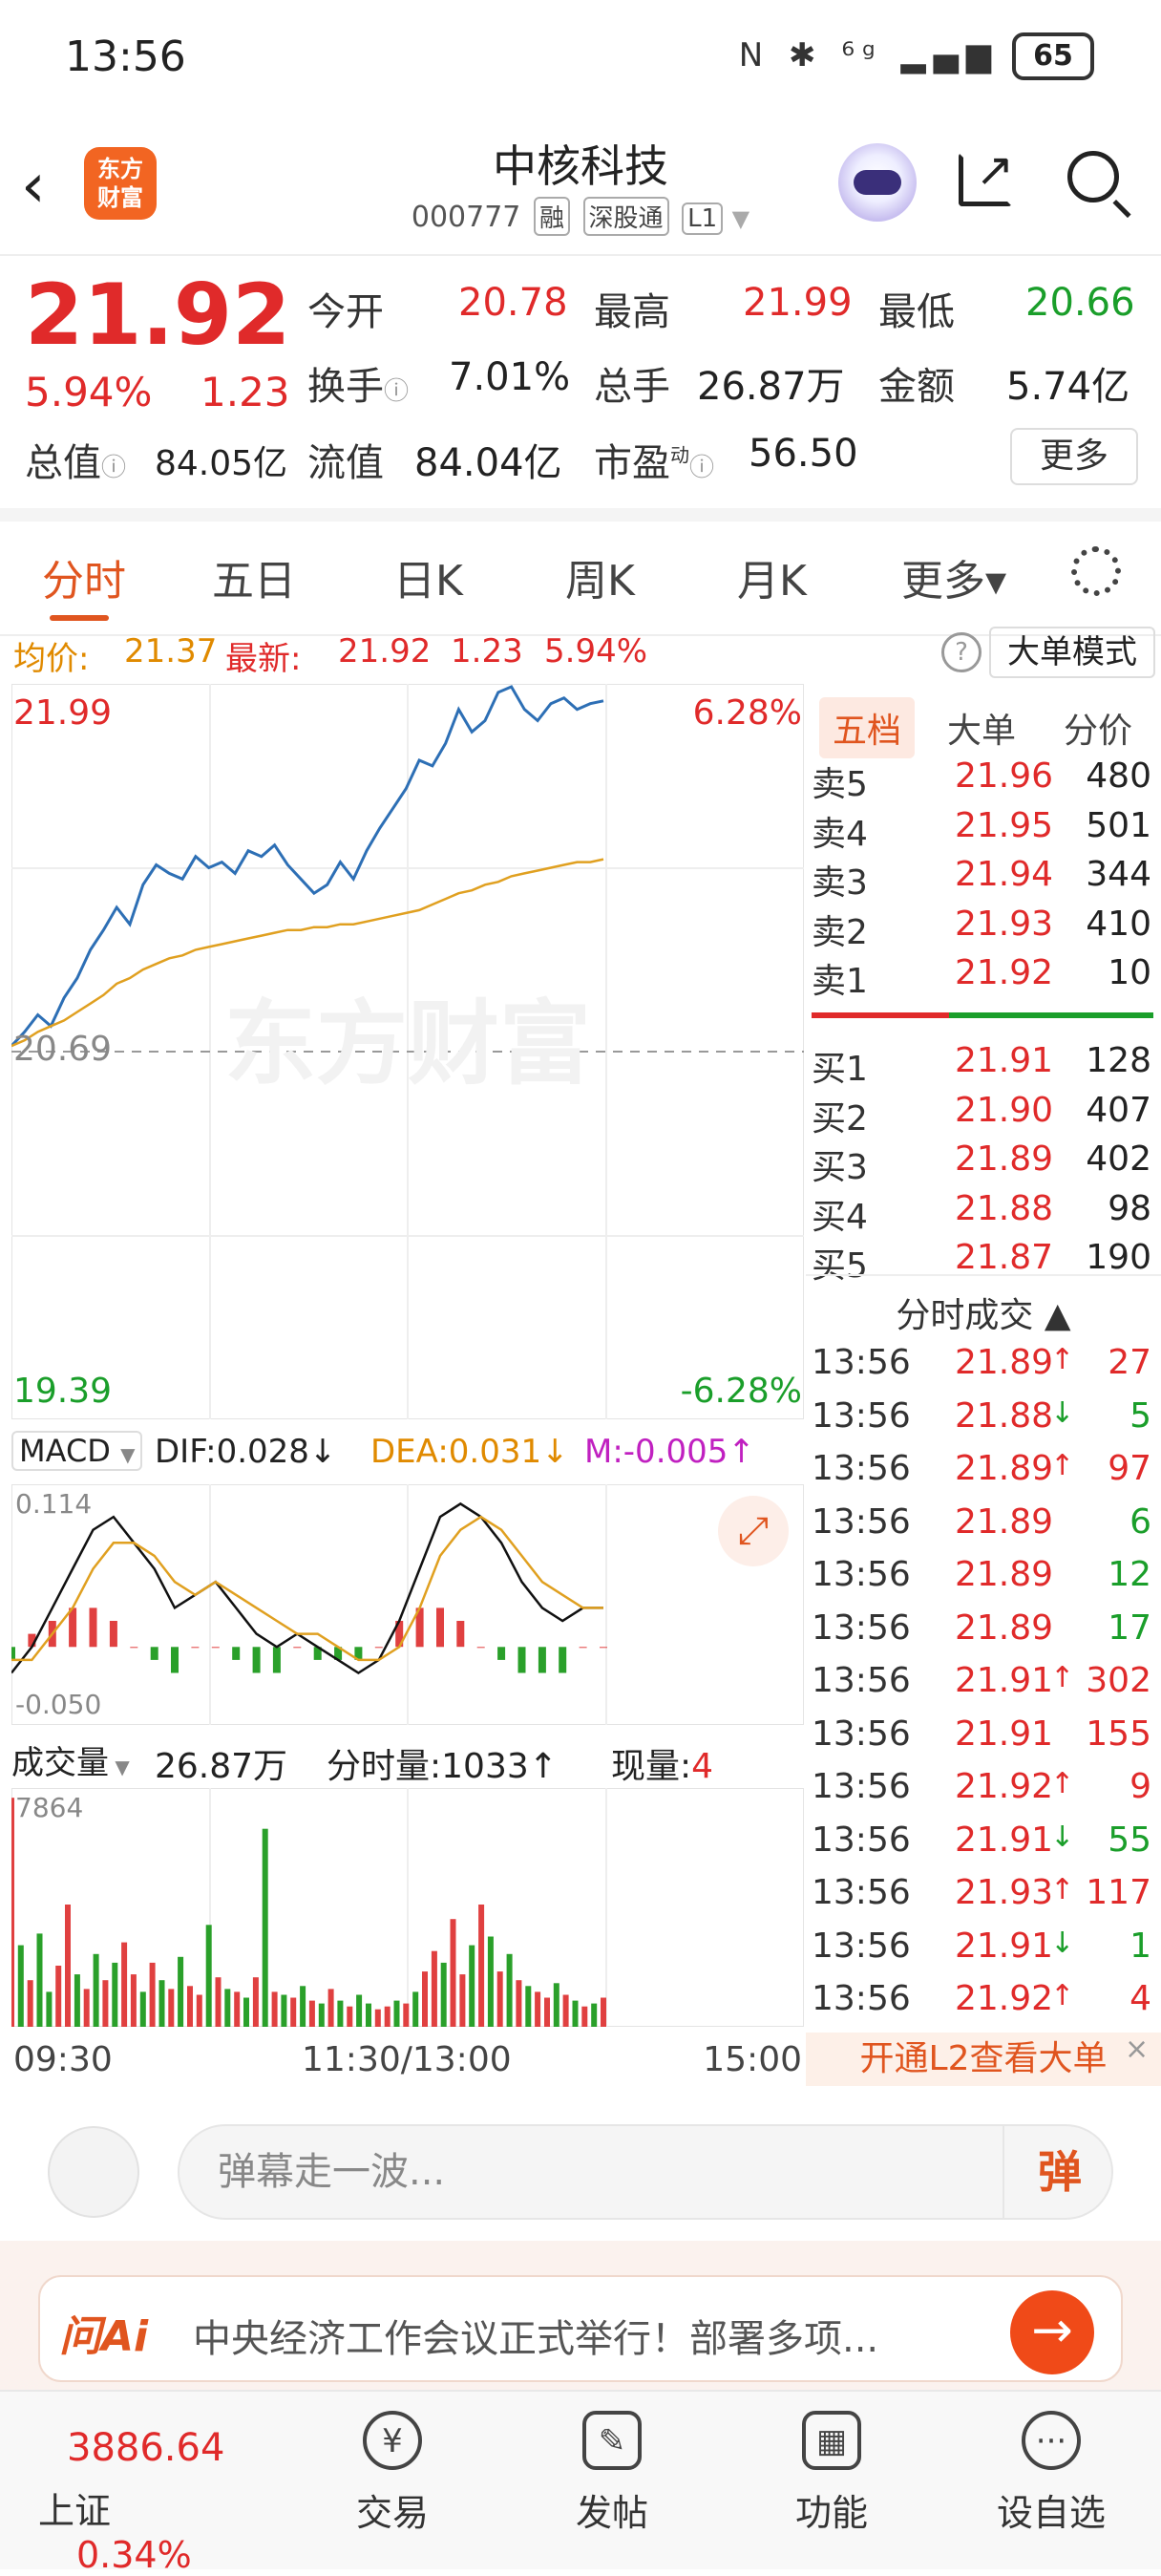  What do you see at coordinates (982, 731) in the screenshot?
I see `tab-big-order: 大单` at bounding box center [982, 731].